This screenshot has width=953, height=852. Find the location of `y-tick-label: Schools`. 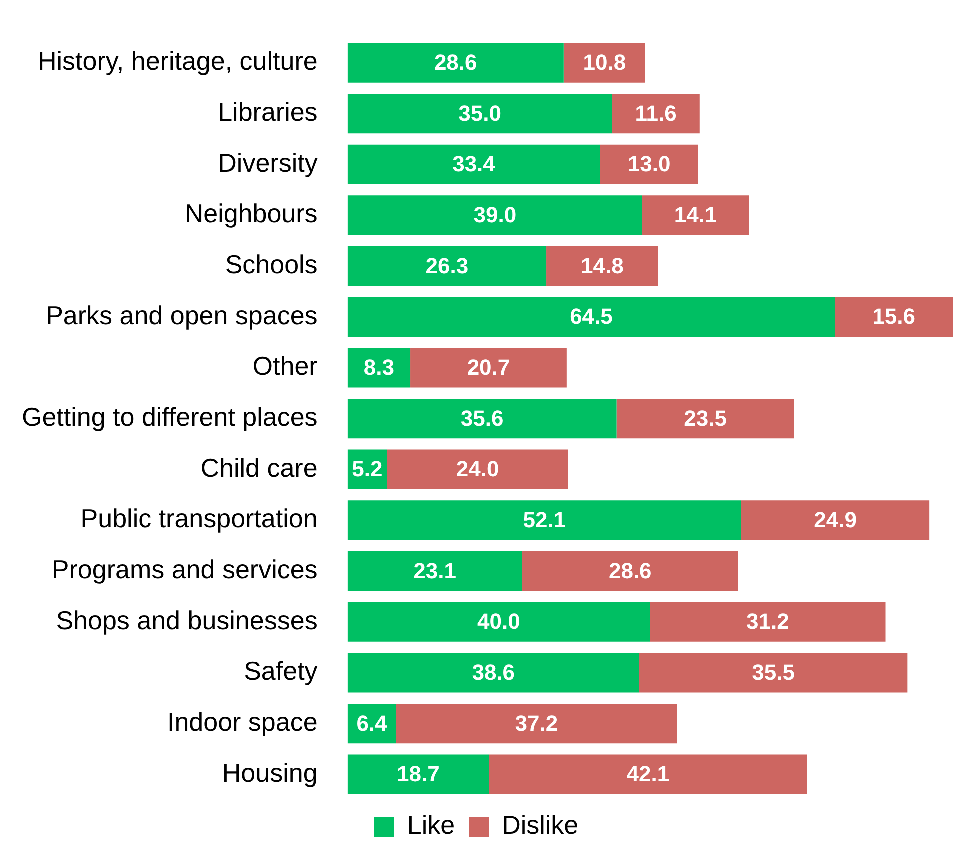

y-tick-label: Schools is located at coordinates (271, 264).